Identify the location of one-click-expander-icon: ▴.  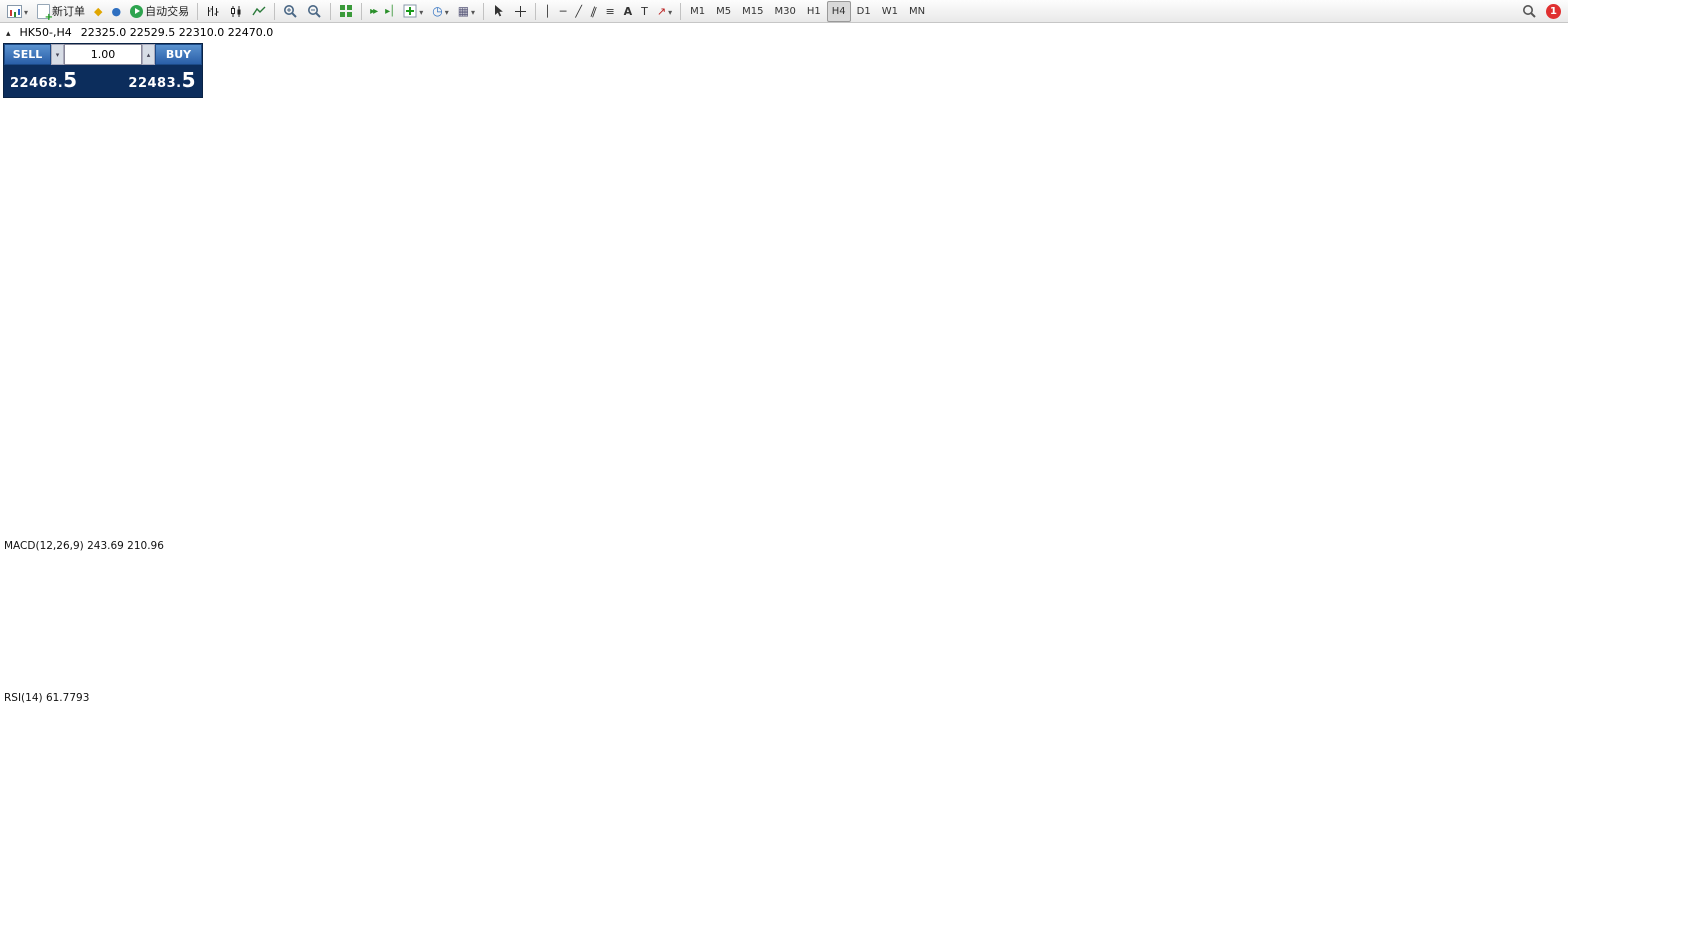
(8, 34).